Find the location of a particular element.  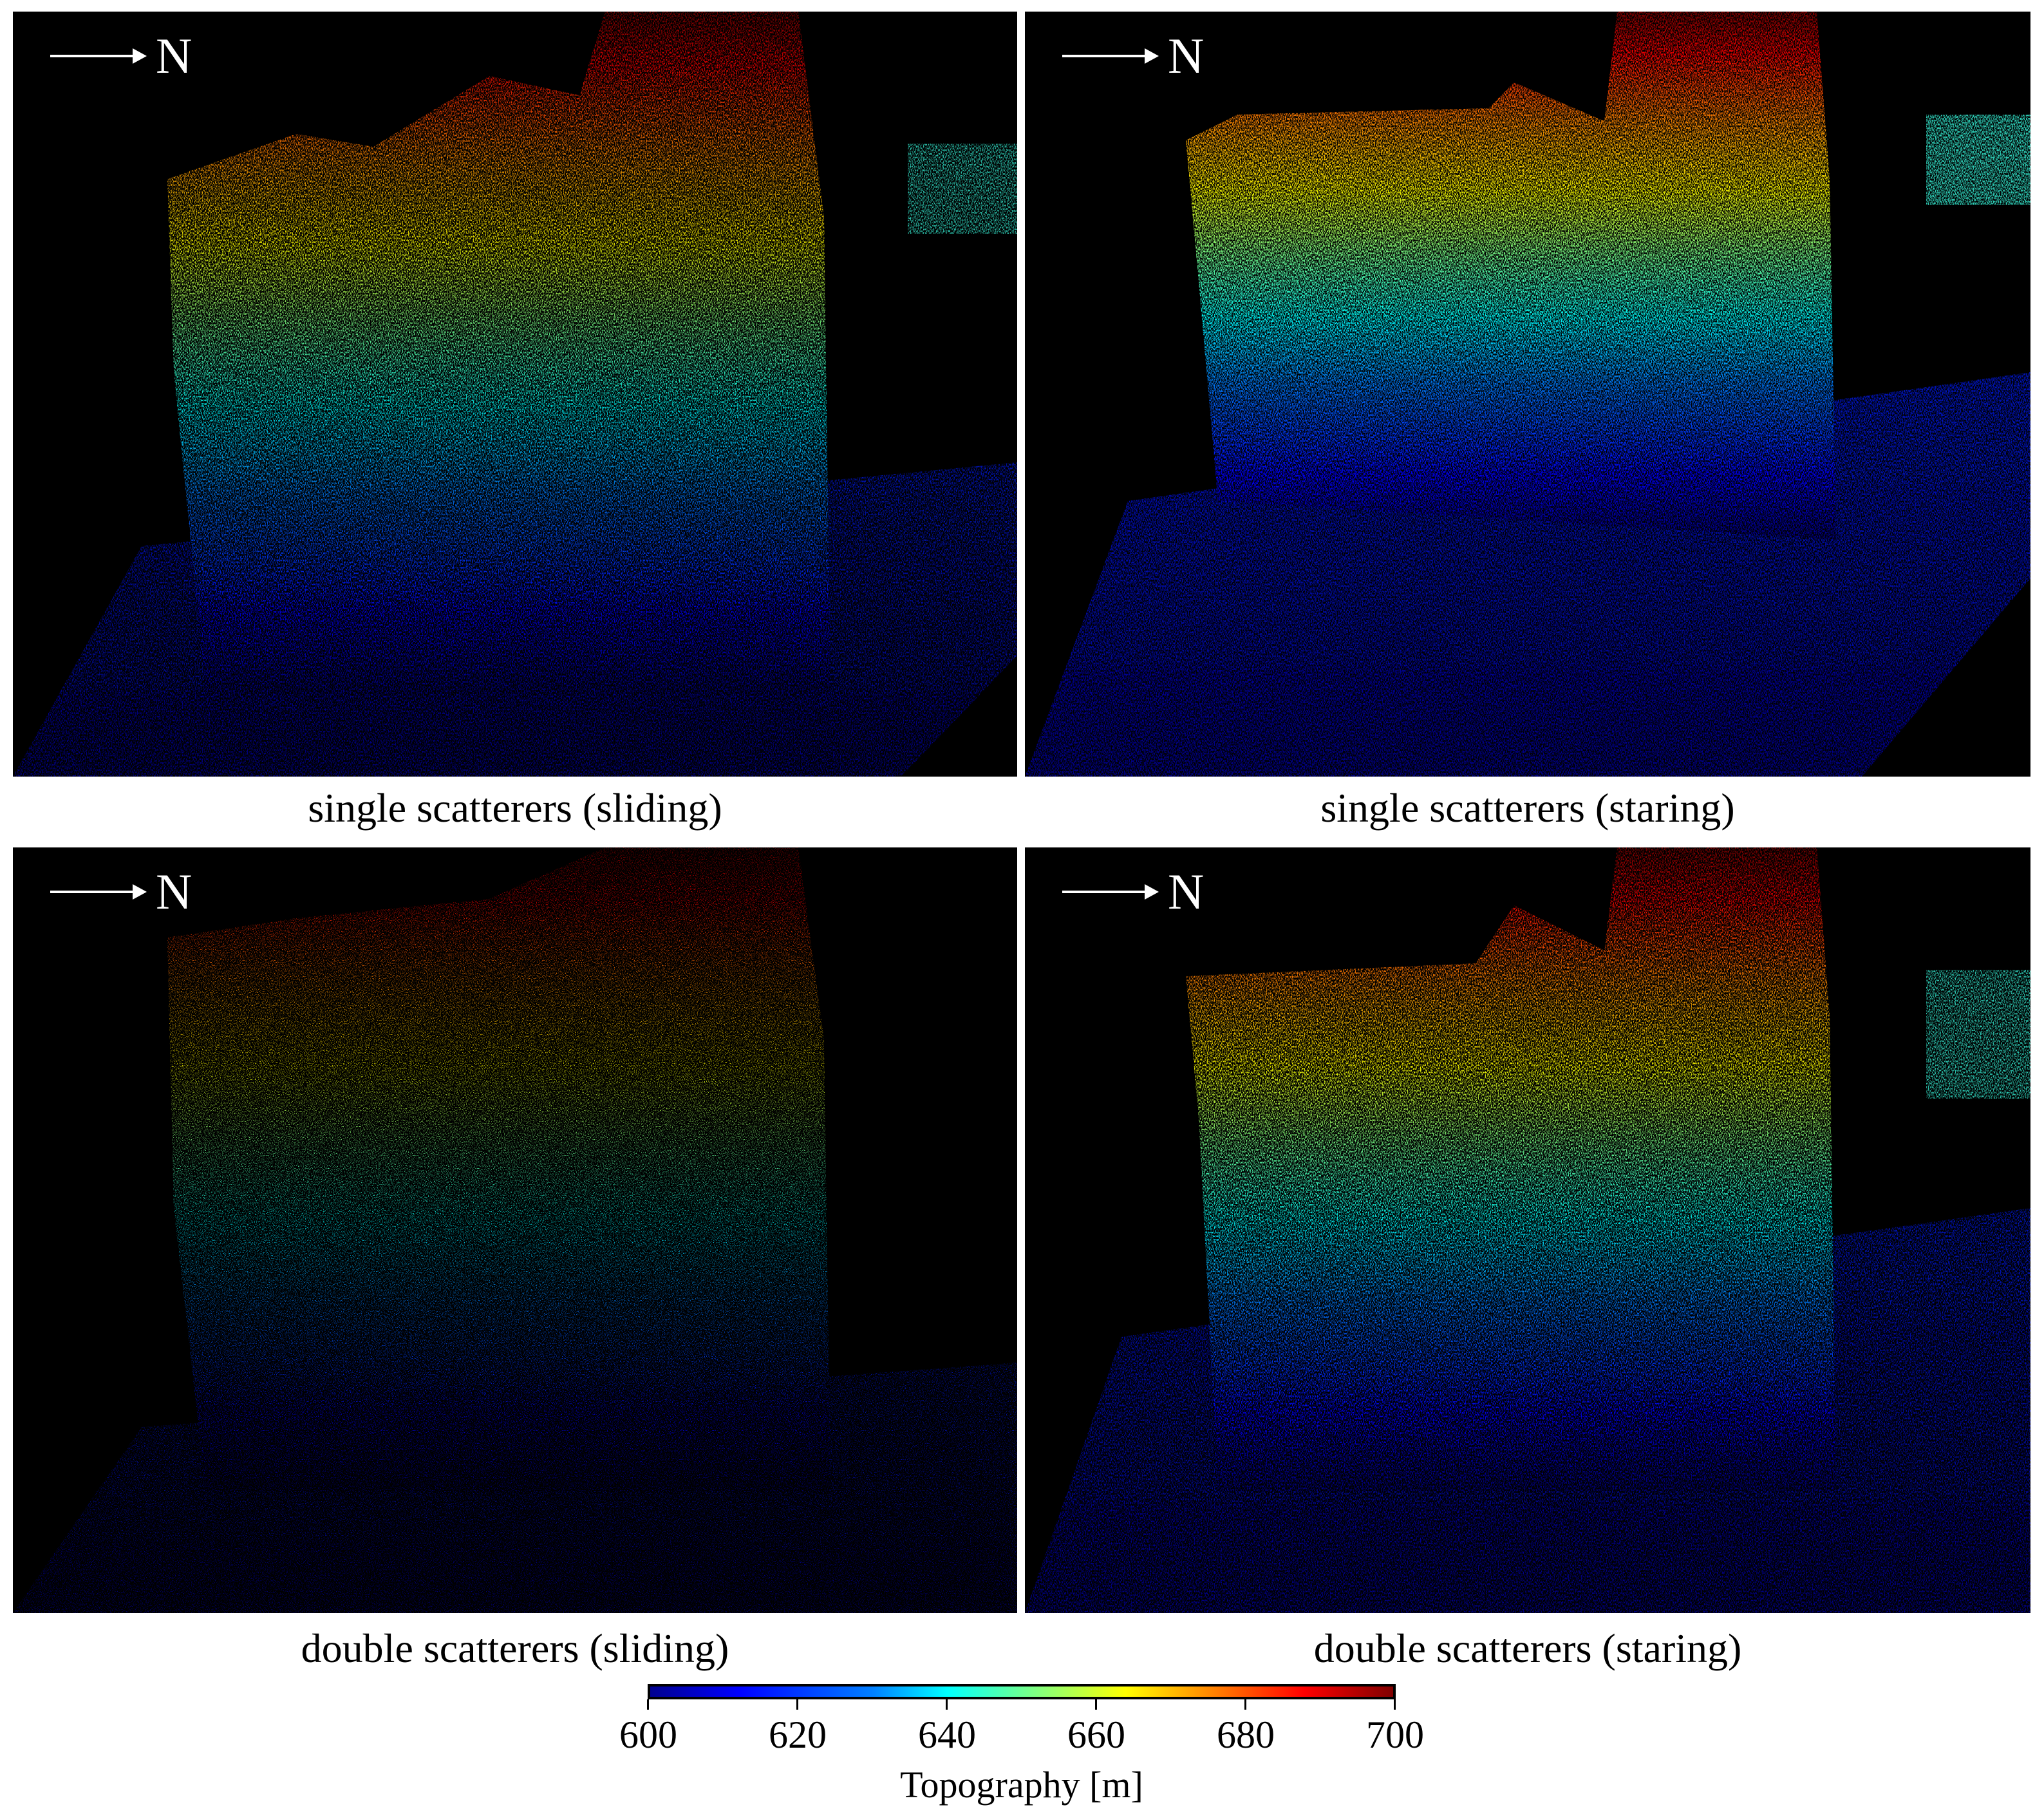

caption-single-staring: single scatterers (staring) is located at coordinates (1527, 808).